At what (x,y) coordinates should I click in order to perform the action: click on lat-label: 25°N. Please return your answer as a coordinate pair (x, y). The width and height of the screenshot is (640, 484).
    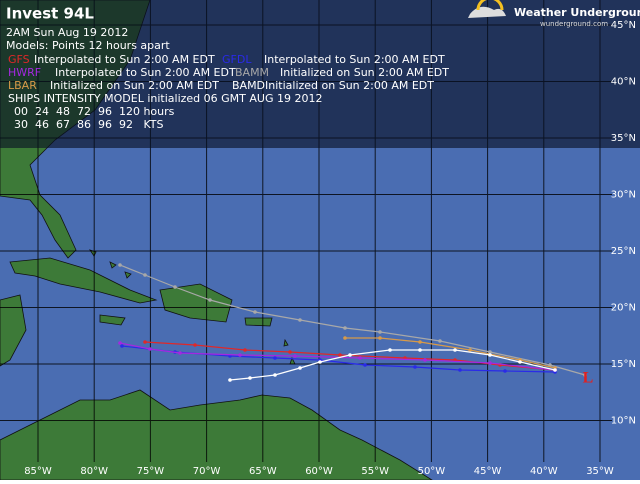
    Looking at the image, I should click on (623, 251).